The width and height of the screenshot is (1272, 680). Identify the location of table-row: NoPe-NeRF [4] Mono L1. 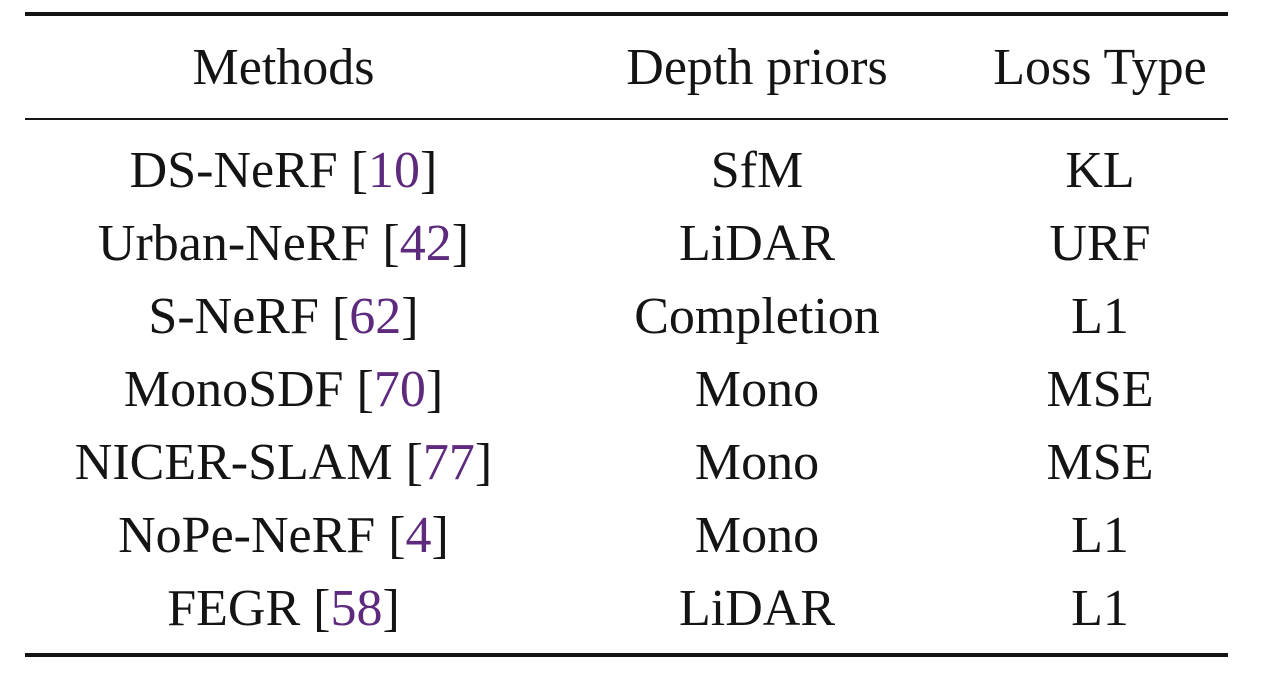
(626, 535).